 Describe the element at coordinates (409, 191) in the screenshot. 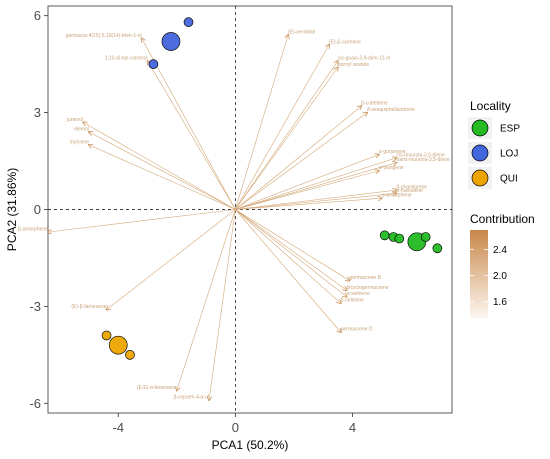

I see `variable-label: α-humulene` at that location.